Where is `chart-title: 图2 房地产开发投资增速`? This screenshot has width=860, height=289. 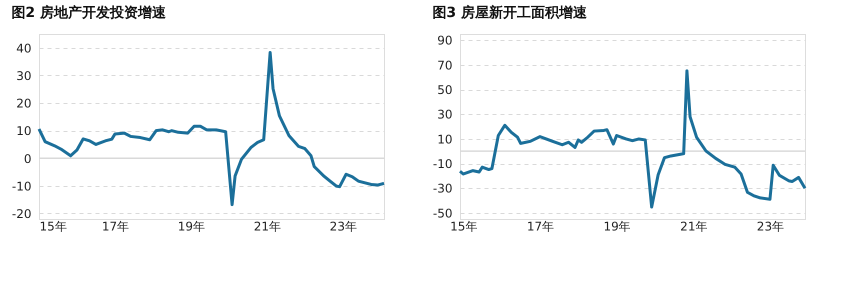
chart-title: 图2 房地产开发投资增速 is located at coordinates (89, 12).